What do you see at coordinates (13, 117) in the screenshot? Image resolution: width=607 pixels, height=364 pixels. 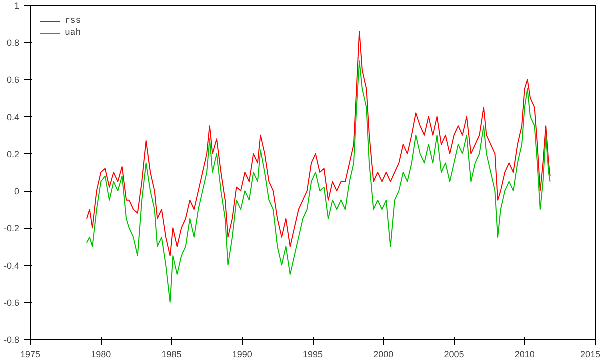 I see `y-tick-label: 0.4` at bounding box center [13, 117].